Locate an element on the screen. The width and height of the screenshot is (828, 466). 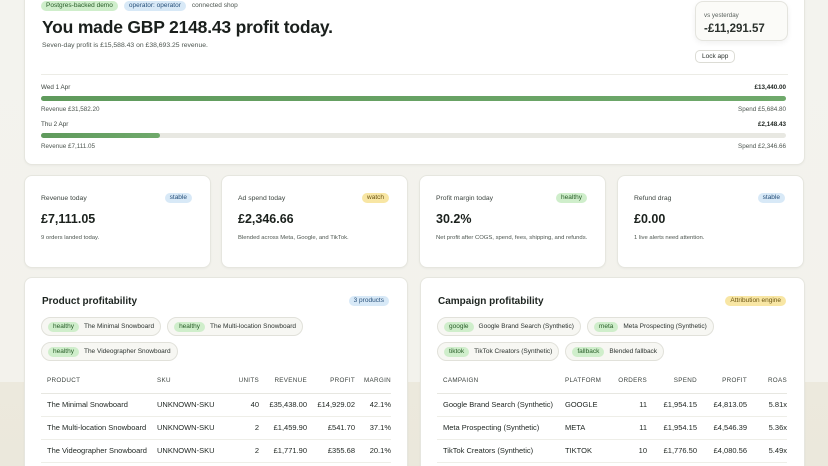
metric-label: Profit margin today is located at coordinates (465, 198).